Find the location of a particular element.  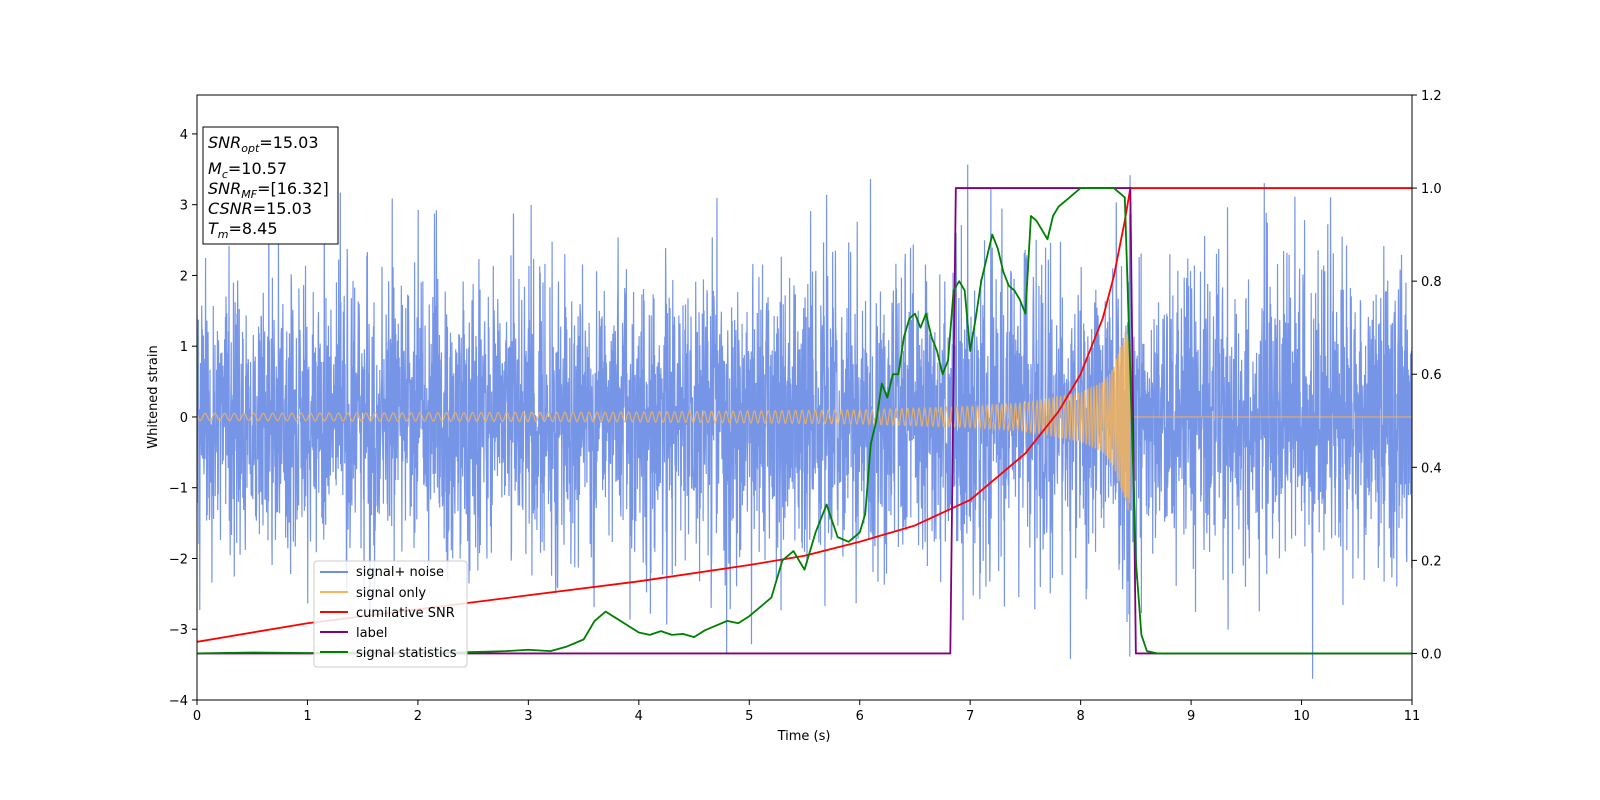

info-csnr: CSNR=15.03 is located at coordinates (260, 208).